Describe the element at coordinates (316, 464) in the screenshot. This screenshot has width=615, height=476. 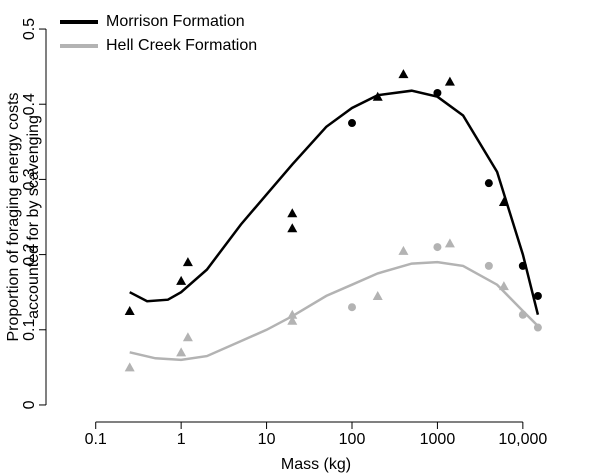
I see `x-axis-label: Mass (kg)` at that location.